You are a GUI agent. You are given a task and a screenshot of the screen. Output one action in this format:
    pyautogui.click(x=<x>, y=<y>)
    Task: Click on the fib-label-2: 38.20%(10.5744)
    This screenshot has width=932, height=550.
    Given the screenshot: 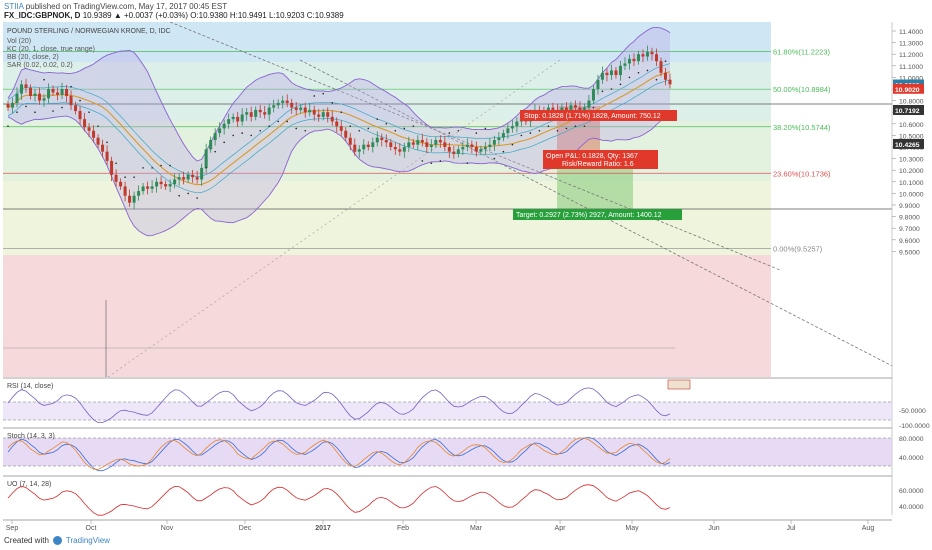 What is the action you would take?
    pyautogui.click(x=802, y=127)
    